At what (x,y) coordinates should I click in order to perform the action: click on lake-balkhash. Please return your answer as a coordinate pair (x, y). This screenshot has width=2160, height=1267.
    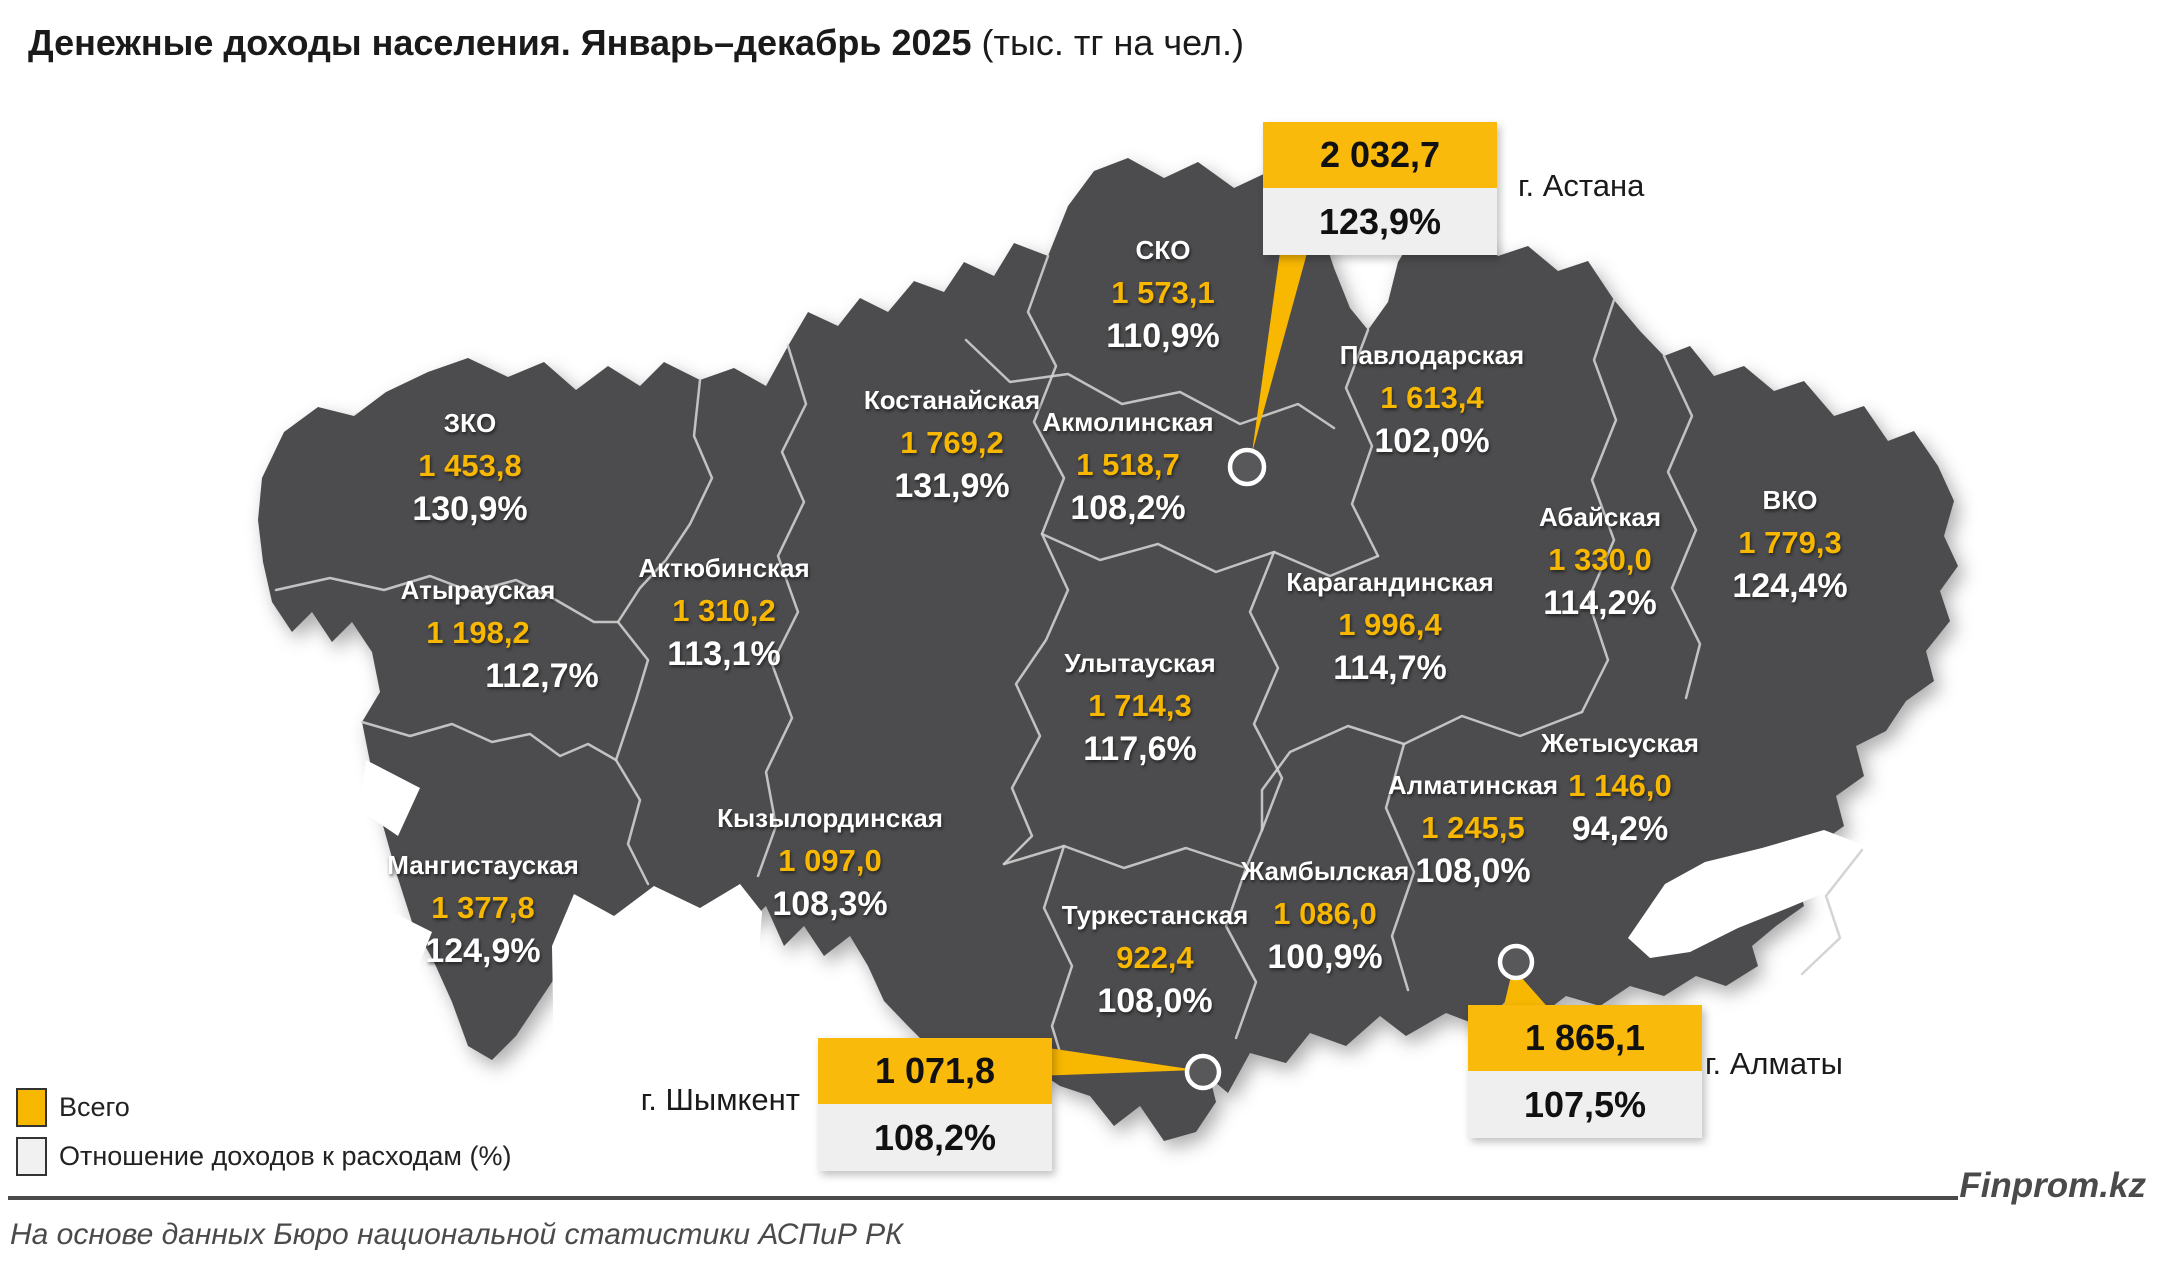
    Looking at the image, I should click on (1747, 894).